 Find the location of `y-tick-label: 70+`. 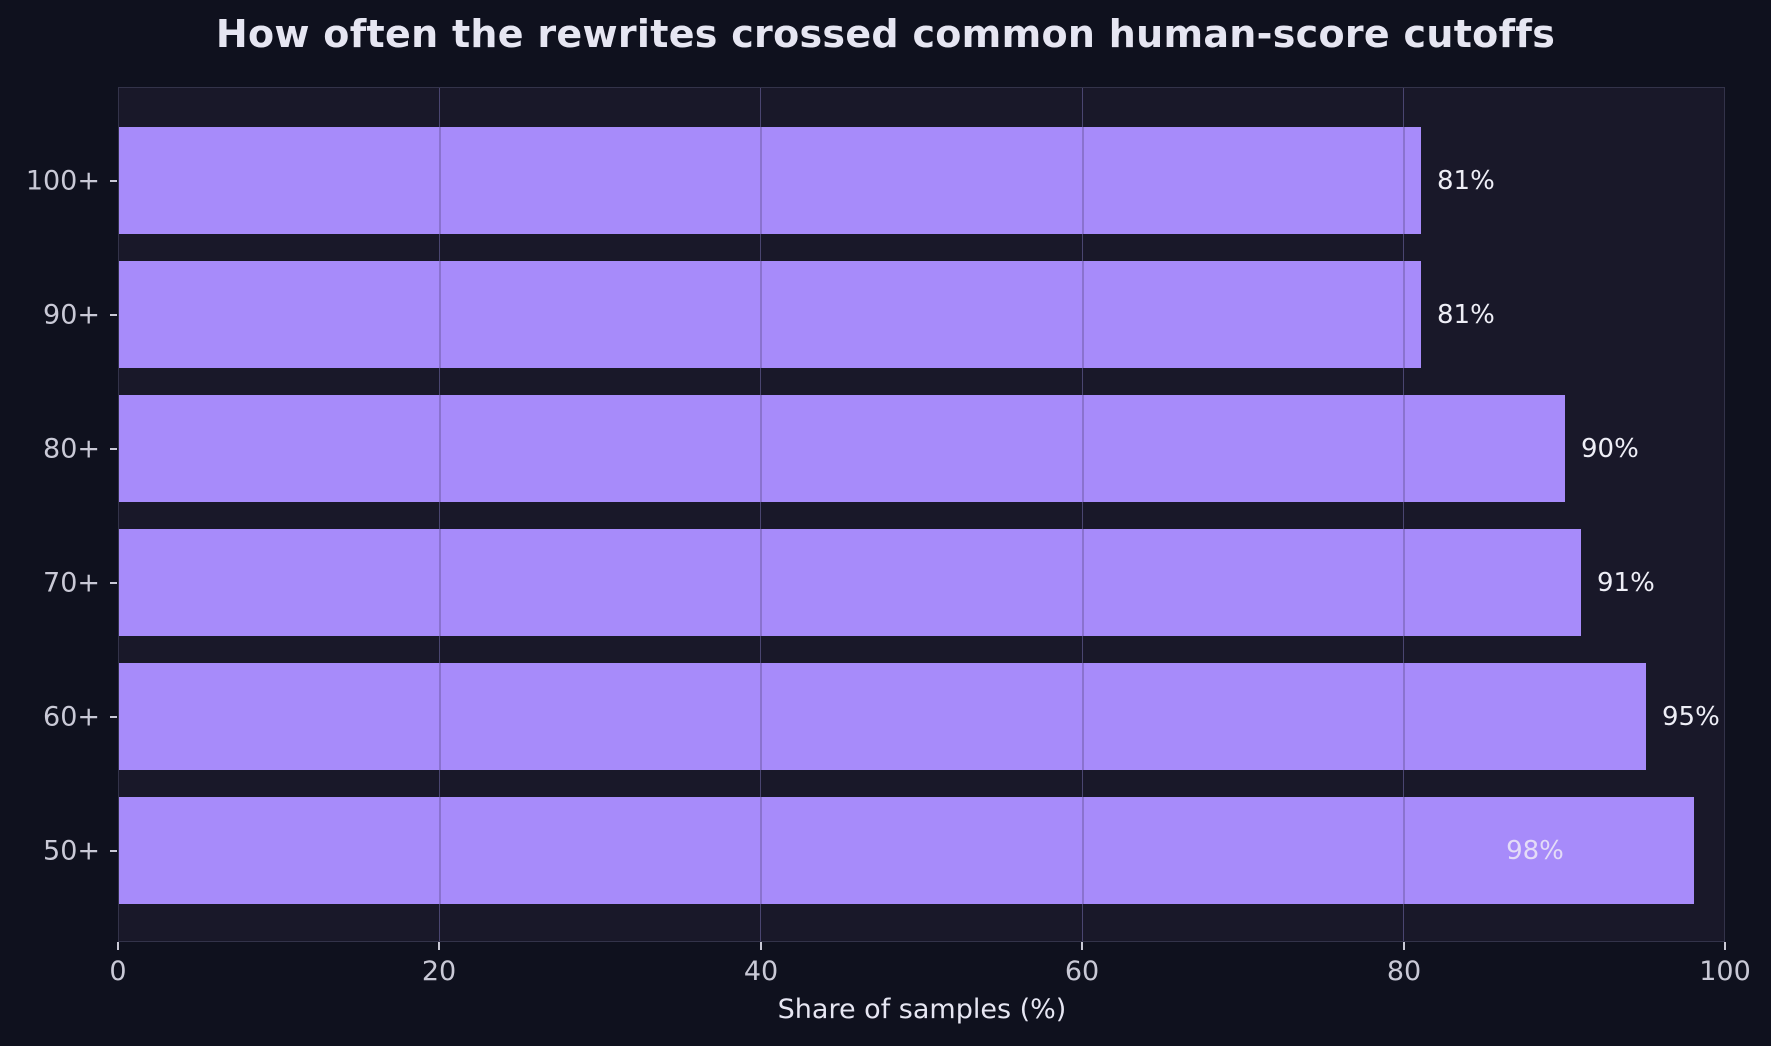

y-tick-label: 70+ is located at coordinates (71, 583).